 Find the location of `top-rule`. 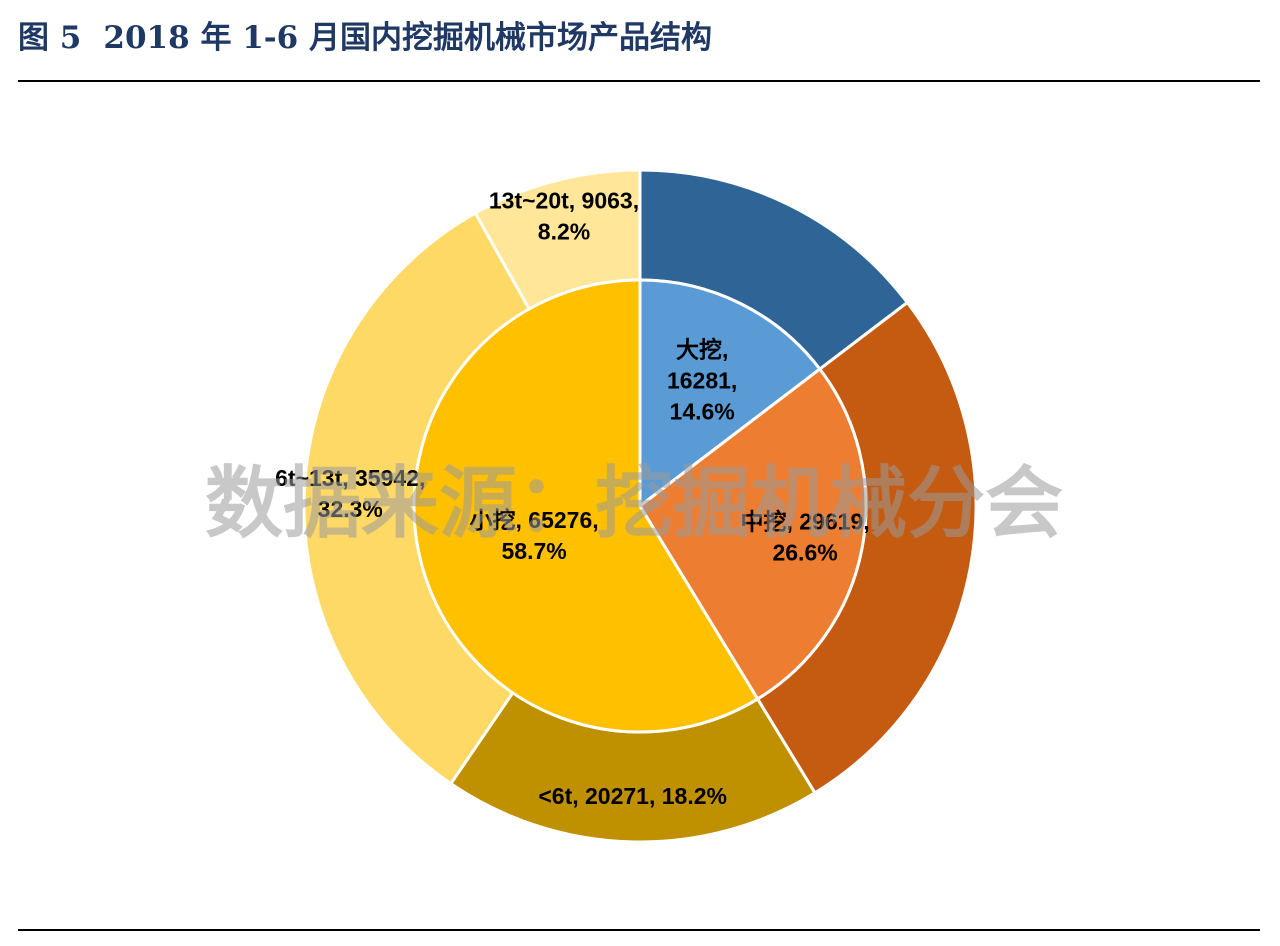

top-rule is located at coordinates (639, 81).